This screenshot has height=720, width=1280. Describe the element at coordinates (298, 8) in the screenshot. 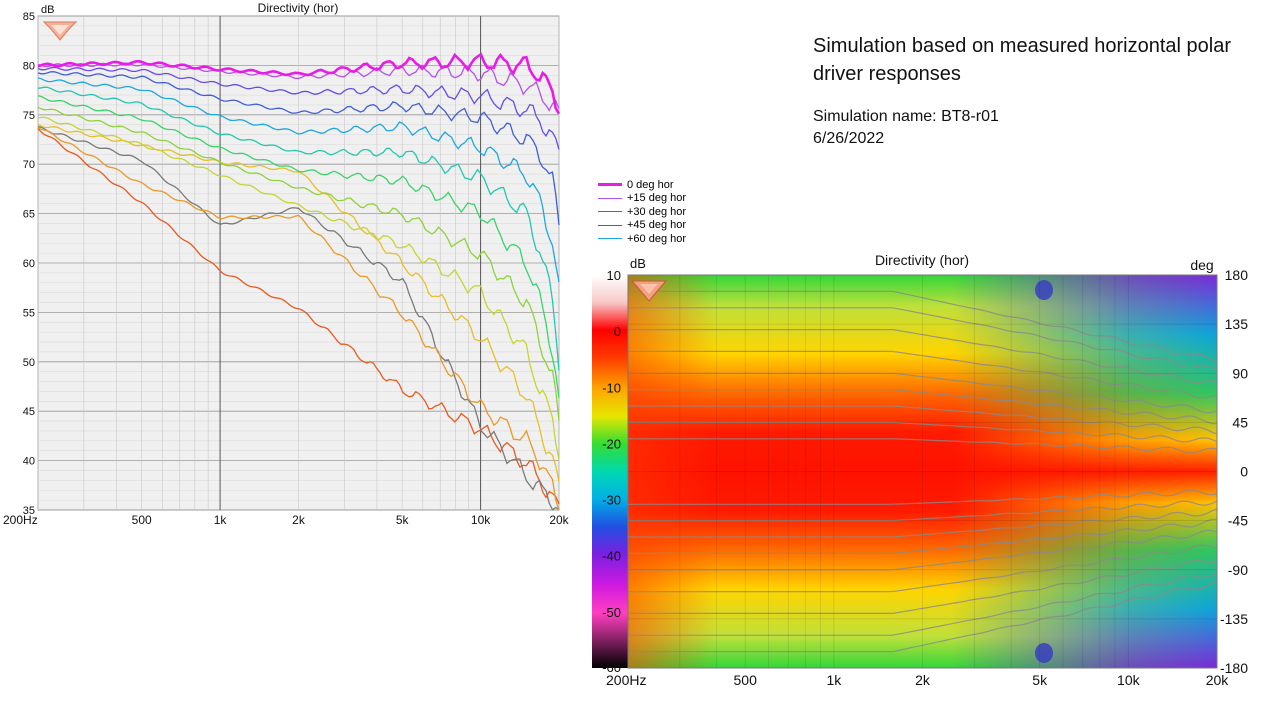

I see `chart1-title: Directivity (hor)` at that location.